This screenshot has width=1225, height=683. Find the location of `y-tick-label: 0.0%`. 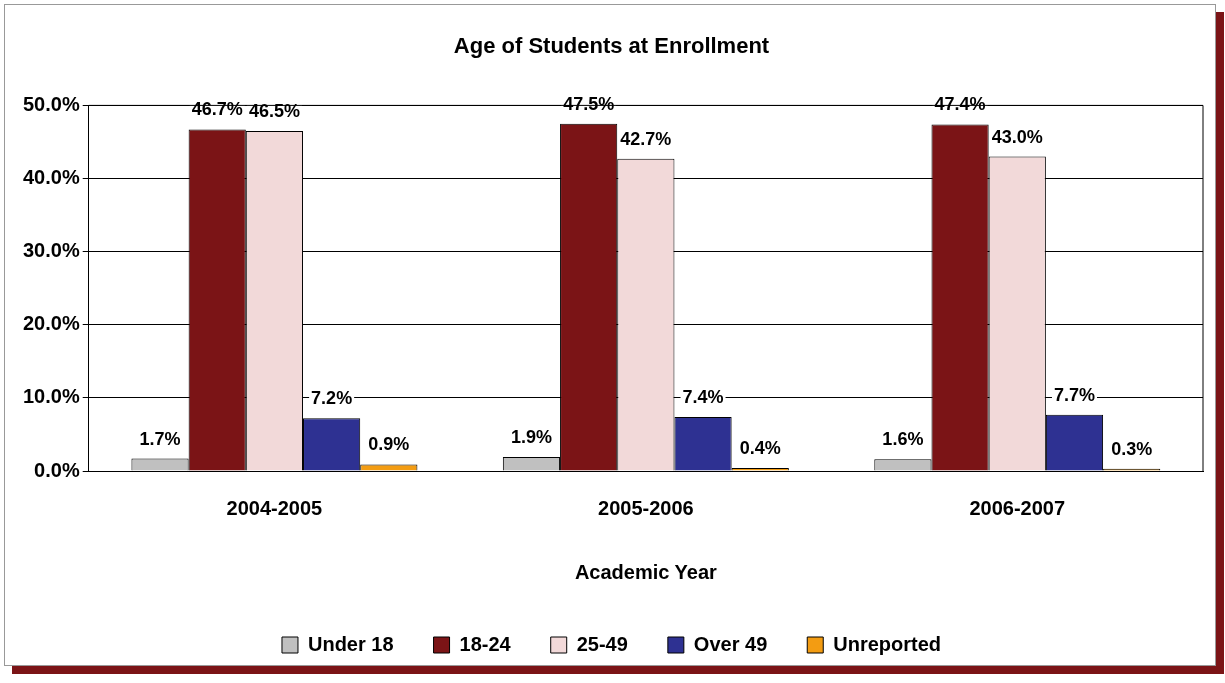

y-tick-label: 0.0% is located at coordinates (57, 469).